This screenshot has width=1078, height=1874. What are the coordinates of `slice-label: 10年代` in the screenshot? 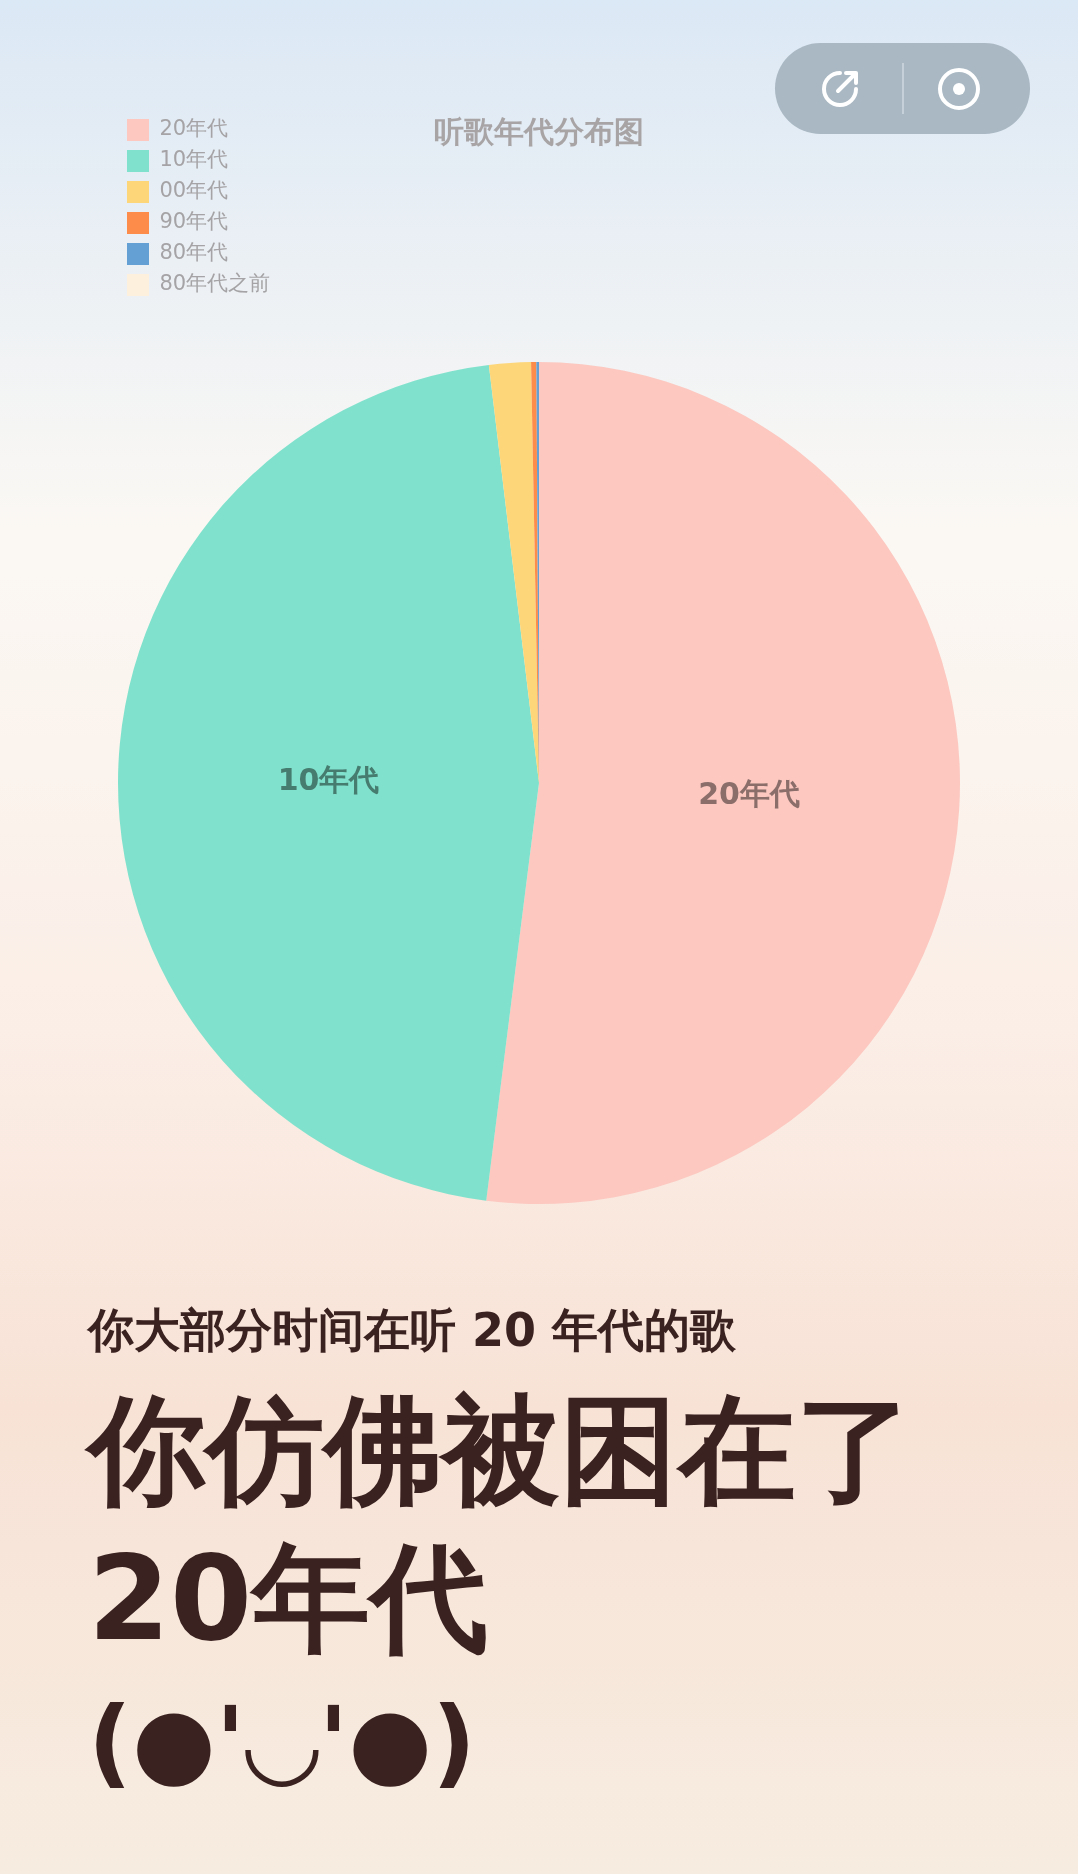 It's located at (328, 780).